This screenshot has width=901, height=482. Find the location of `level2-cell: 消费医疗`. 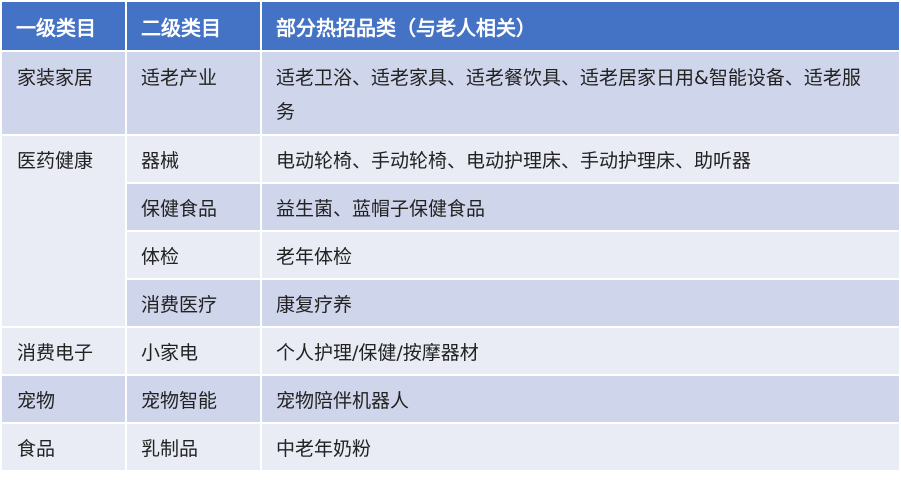

level2-cell: 消费医疗 is located at coordinates (193, 303).